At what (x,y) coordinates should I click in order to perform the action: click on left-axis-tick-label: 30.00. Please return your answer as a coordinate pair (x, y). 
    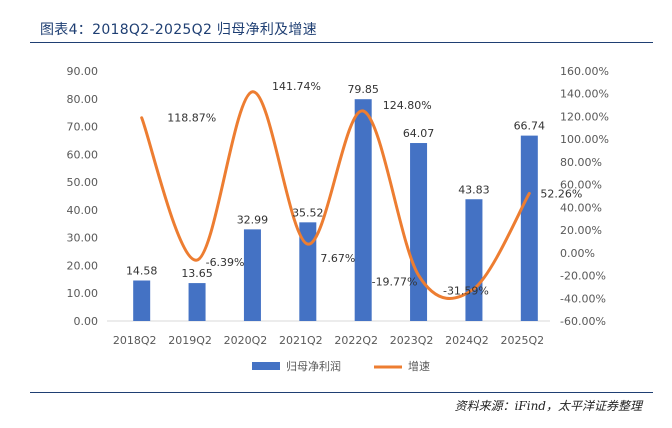
    Looking at the image, I should click on (83, 238).